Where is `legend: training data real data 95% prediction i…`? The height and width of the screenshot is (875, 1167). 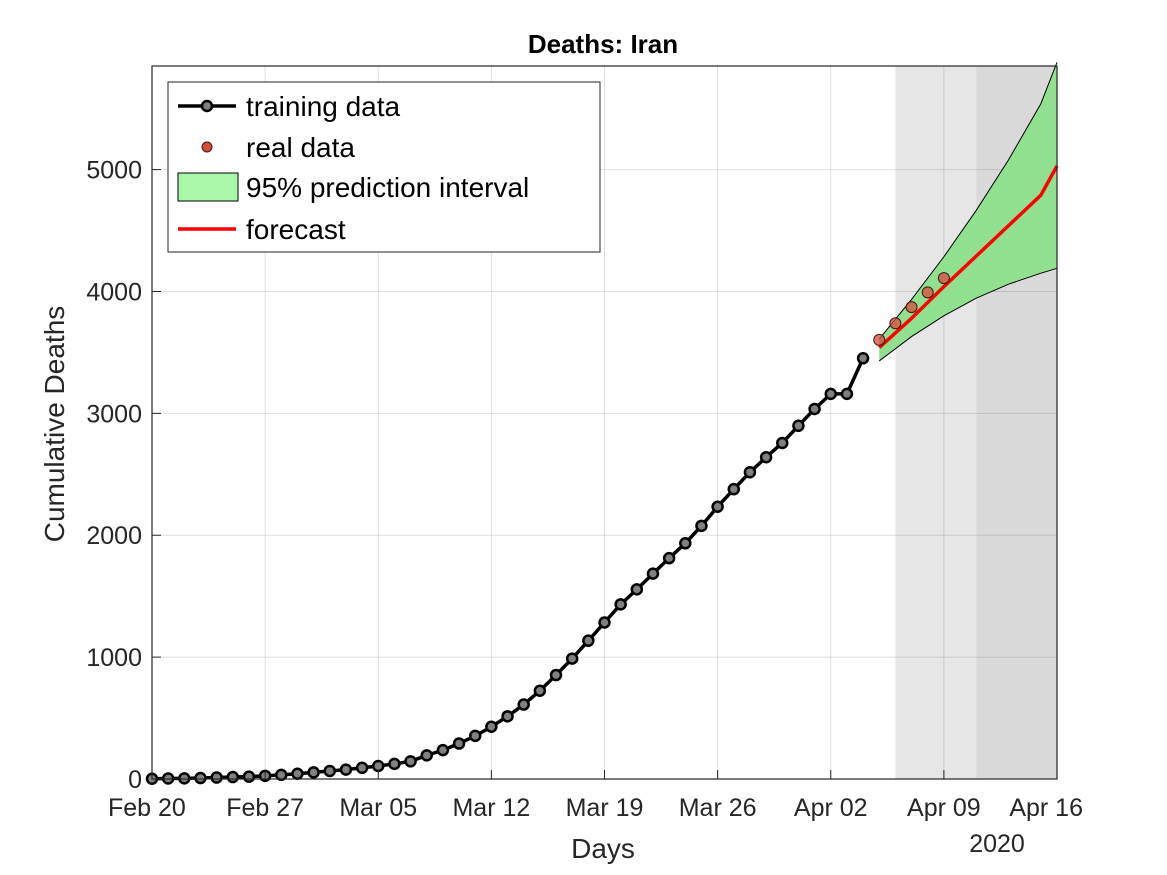 legend: training data real data 95% prediction i… is located at coordinates (384, 167).